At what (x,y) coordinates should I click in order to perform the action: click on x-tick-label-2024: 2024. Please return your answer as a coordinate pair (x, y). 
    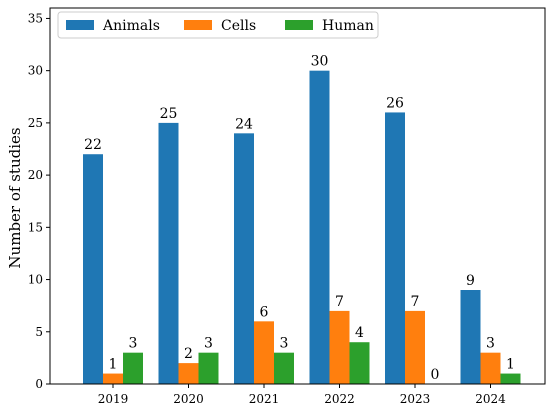
    Looking at the image, I should click on (490, 399).